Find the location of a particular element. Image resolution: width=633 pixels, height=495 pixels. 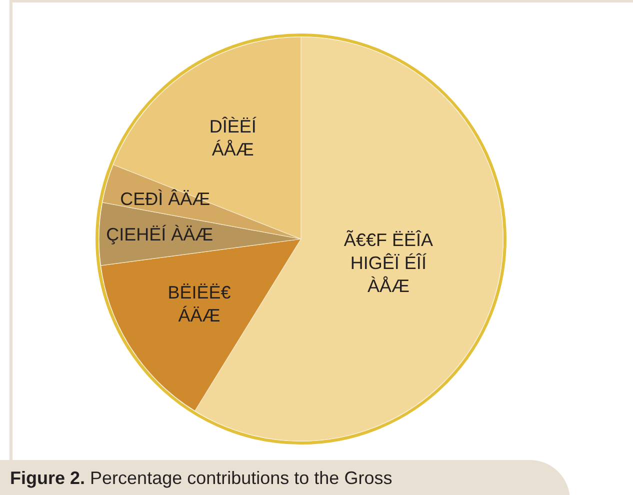

slice-label: ÇIEHËÍ ÀÄÆ is located at coordinates (160, 234).